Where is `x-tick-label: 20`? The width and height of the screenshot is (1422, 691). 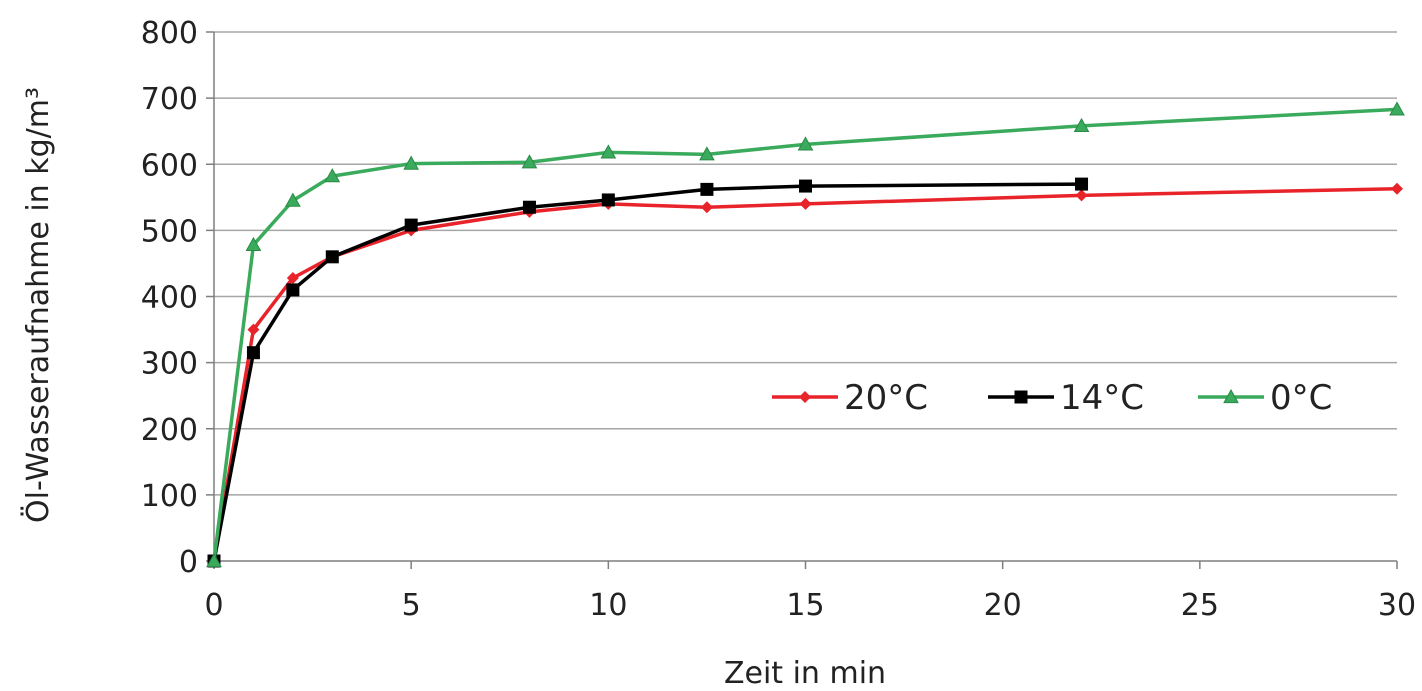
x-tick-label: 20 is located at coordinates (1003, 605).